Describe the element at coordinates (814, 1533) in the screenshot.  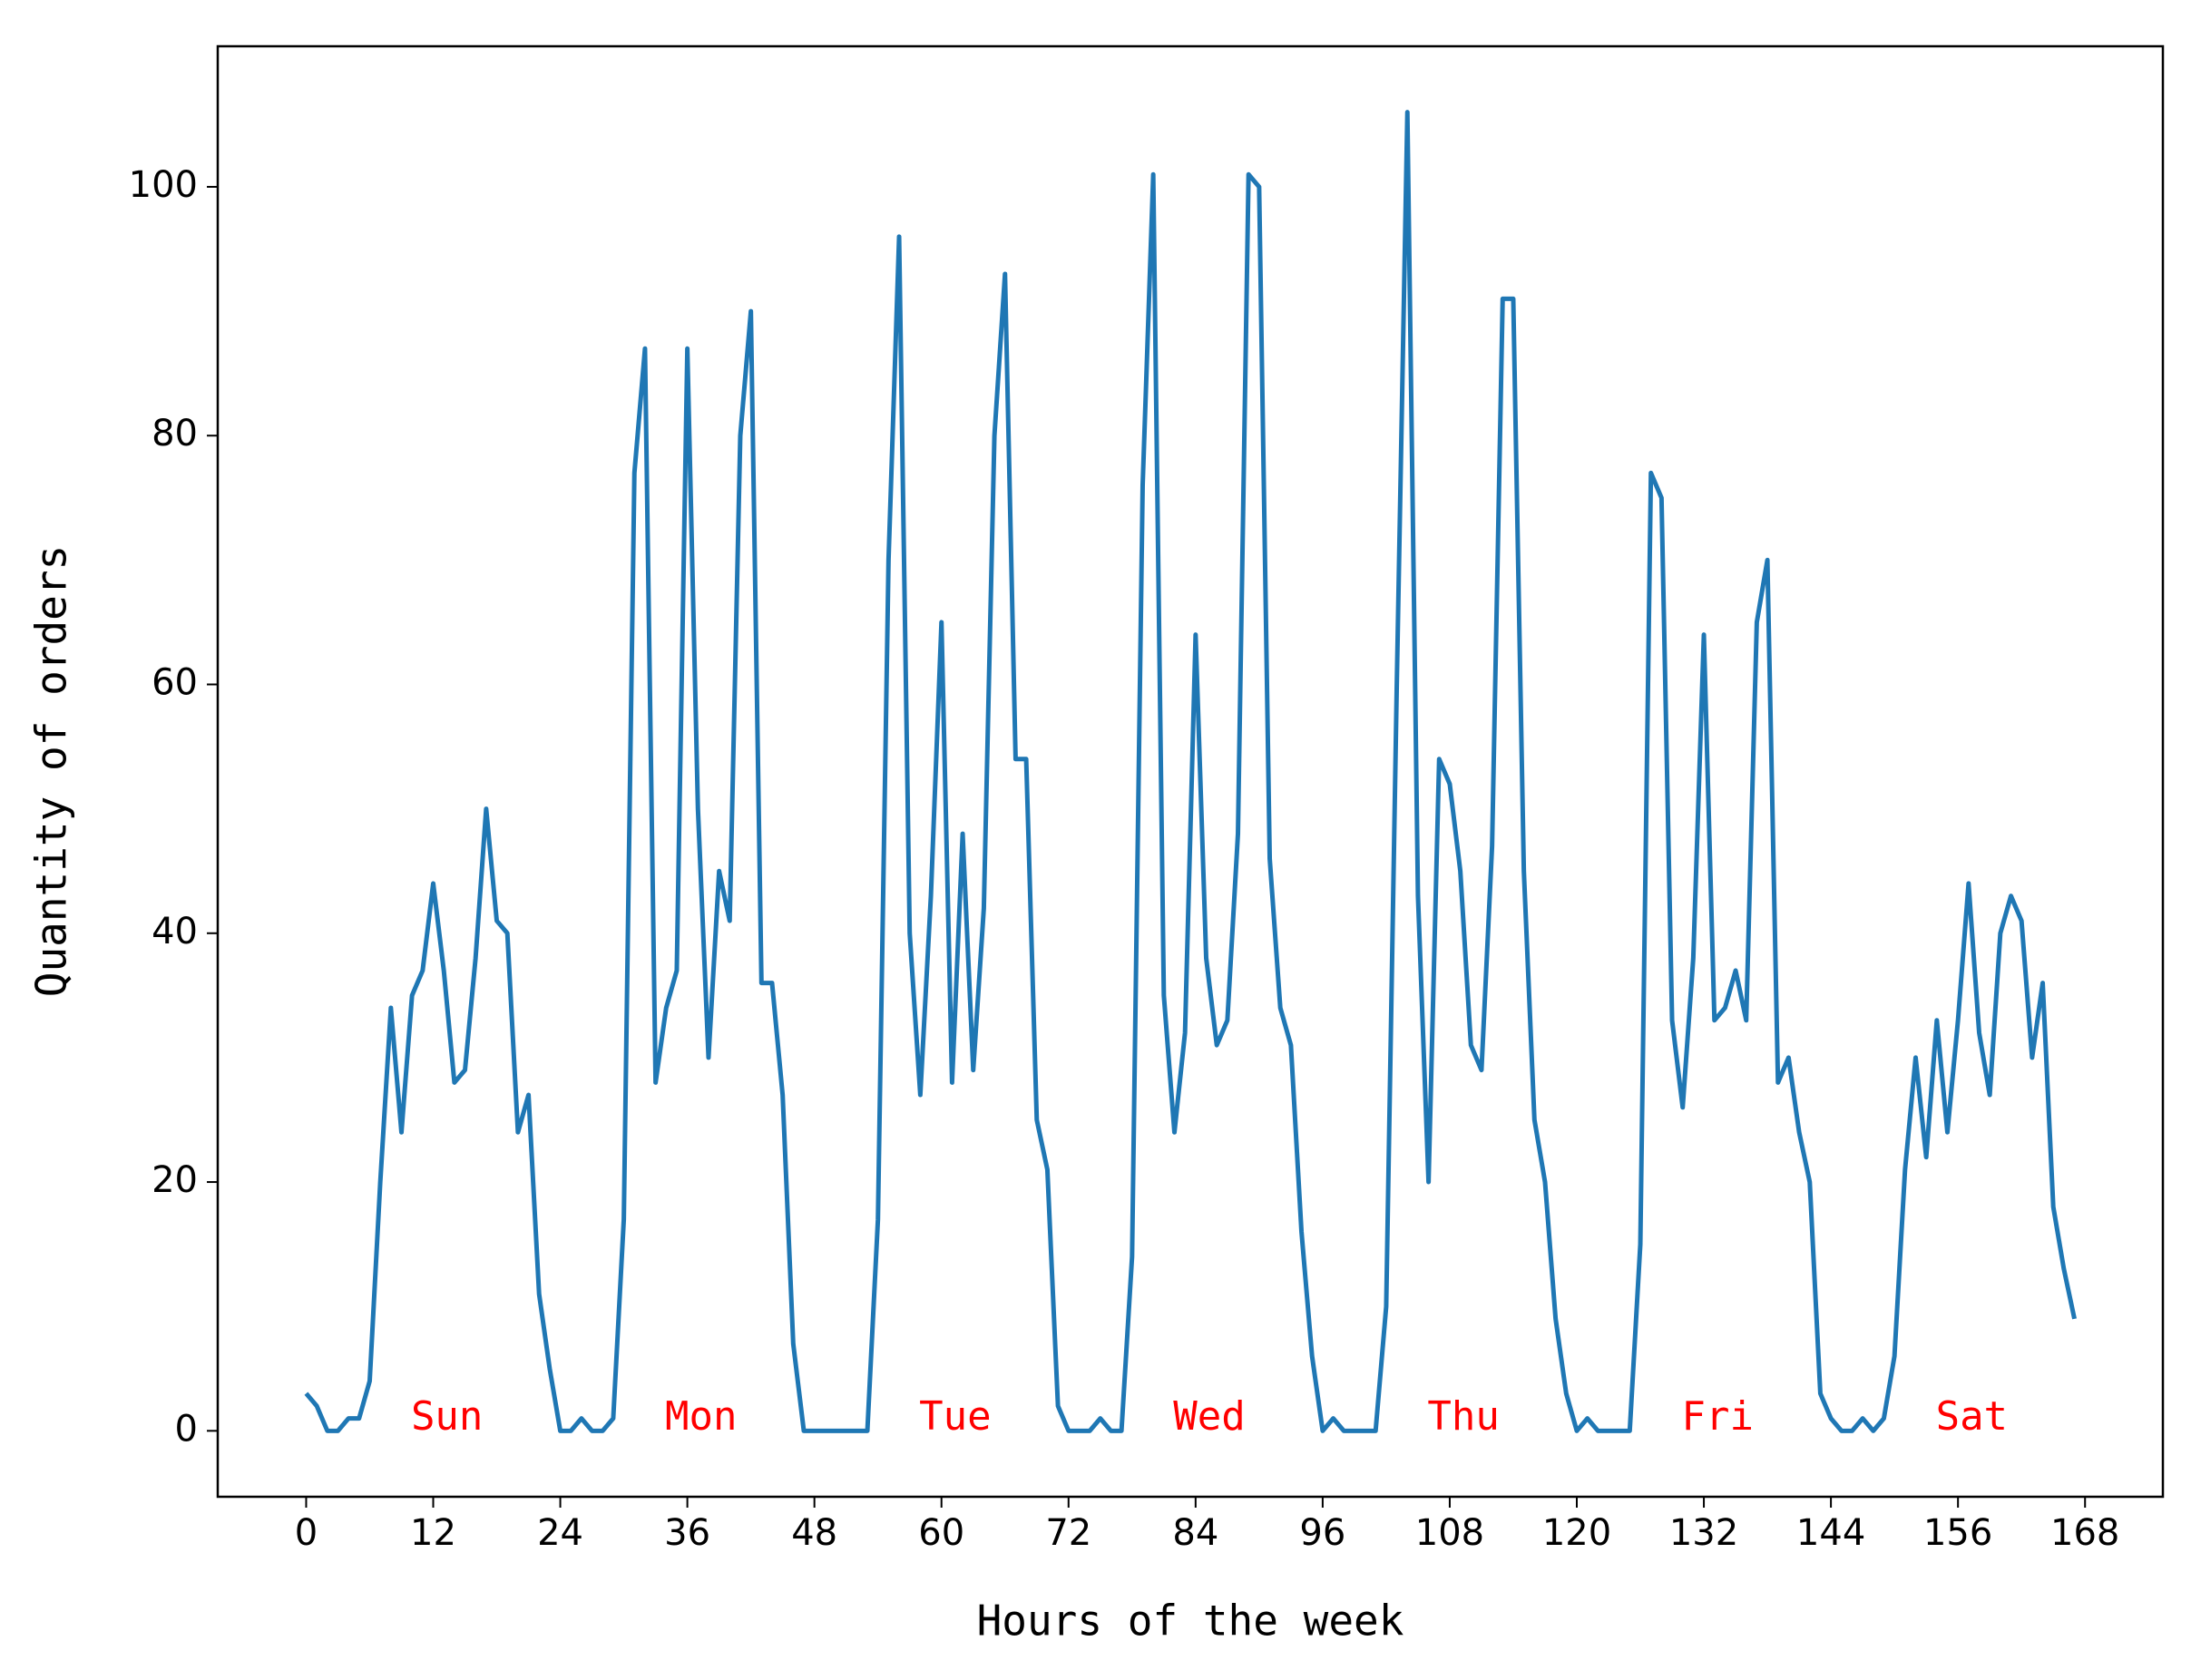
I see `x-tick-label: 48` at that location.